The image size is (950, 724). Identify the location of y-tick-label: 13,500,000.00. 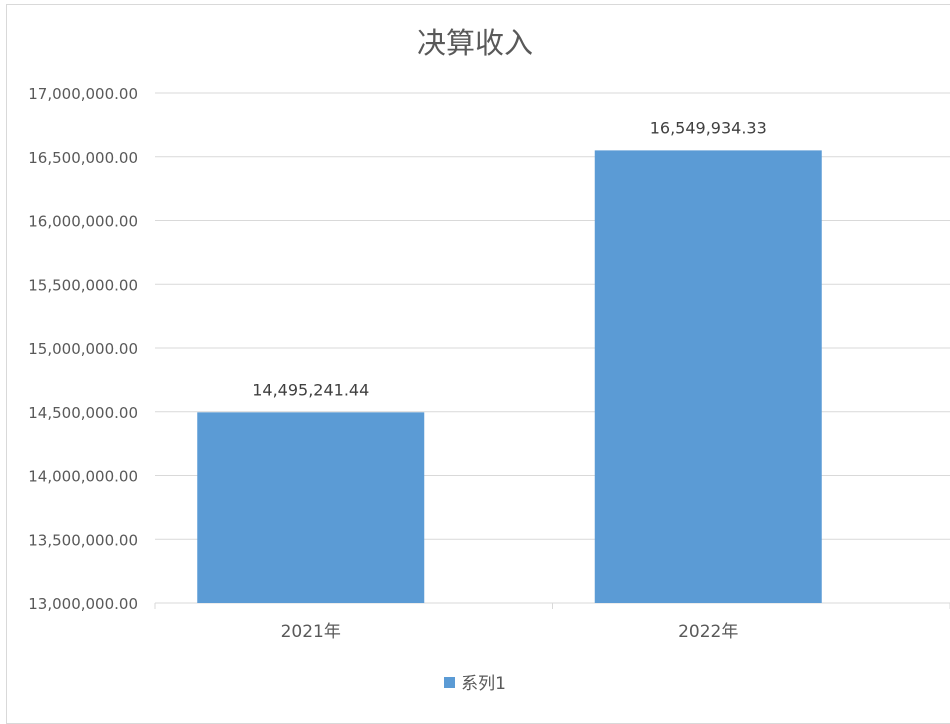
(83, 540).